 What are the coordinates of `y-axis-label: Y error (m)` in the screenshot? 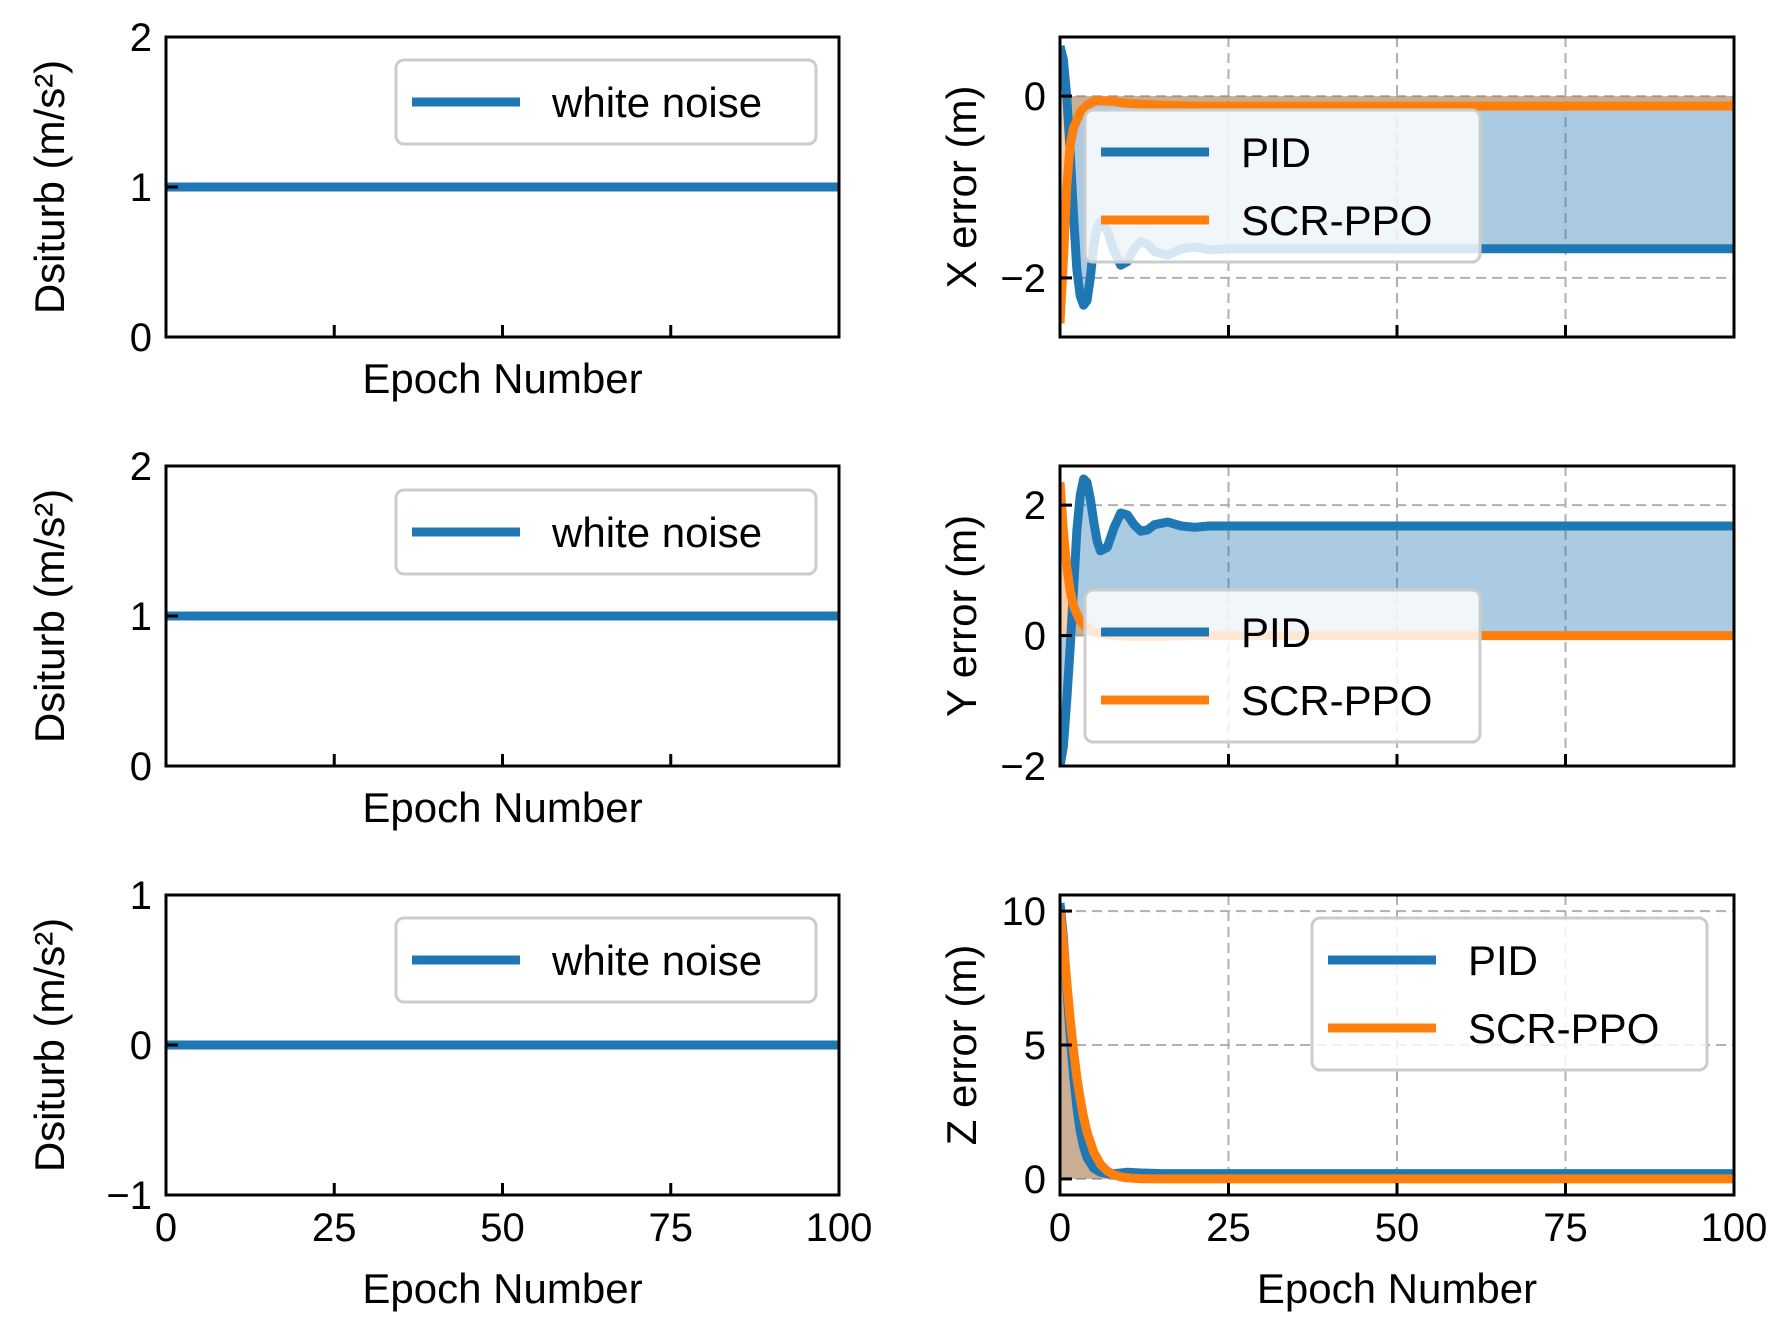 It's located at (961, 616).